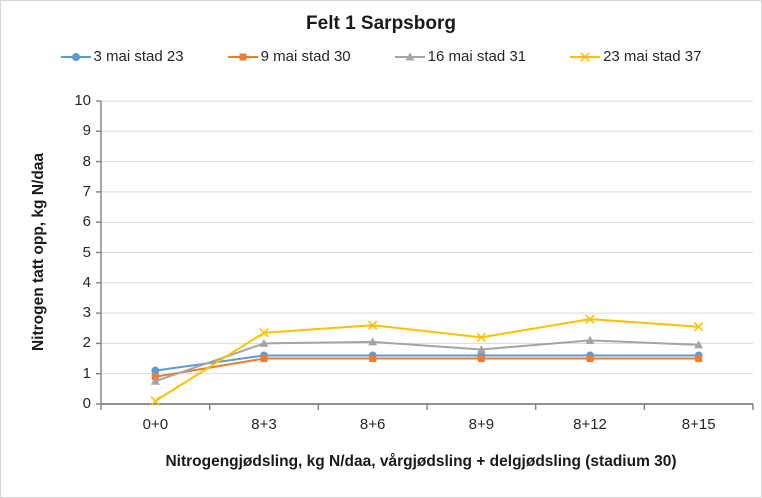  Describe the element at coordinates (38, 252) in the screenshot. I see `y-axis-title: Nitrogen tatt opp, kg N/daa` at that location.